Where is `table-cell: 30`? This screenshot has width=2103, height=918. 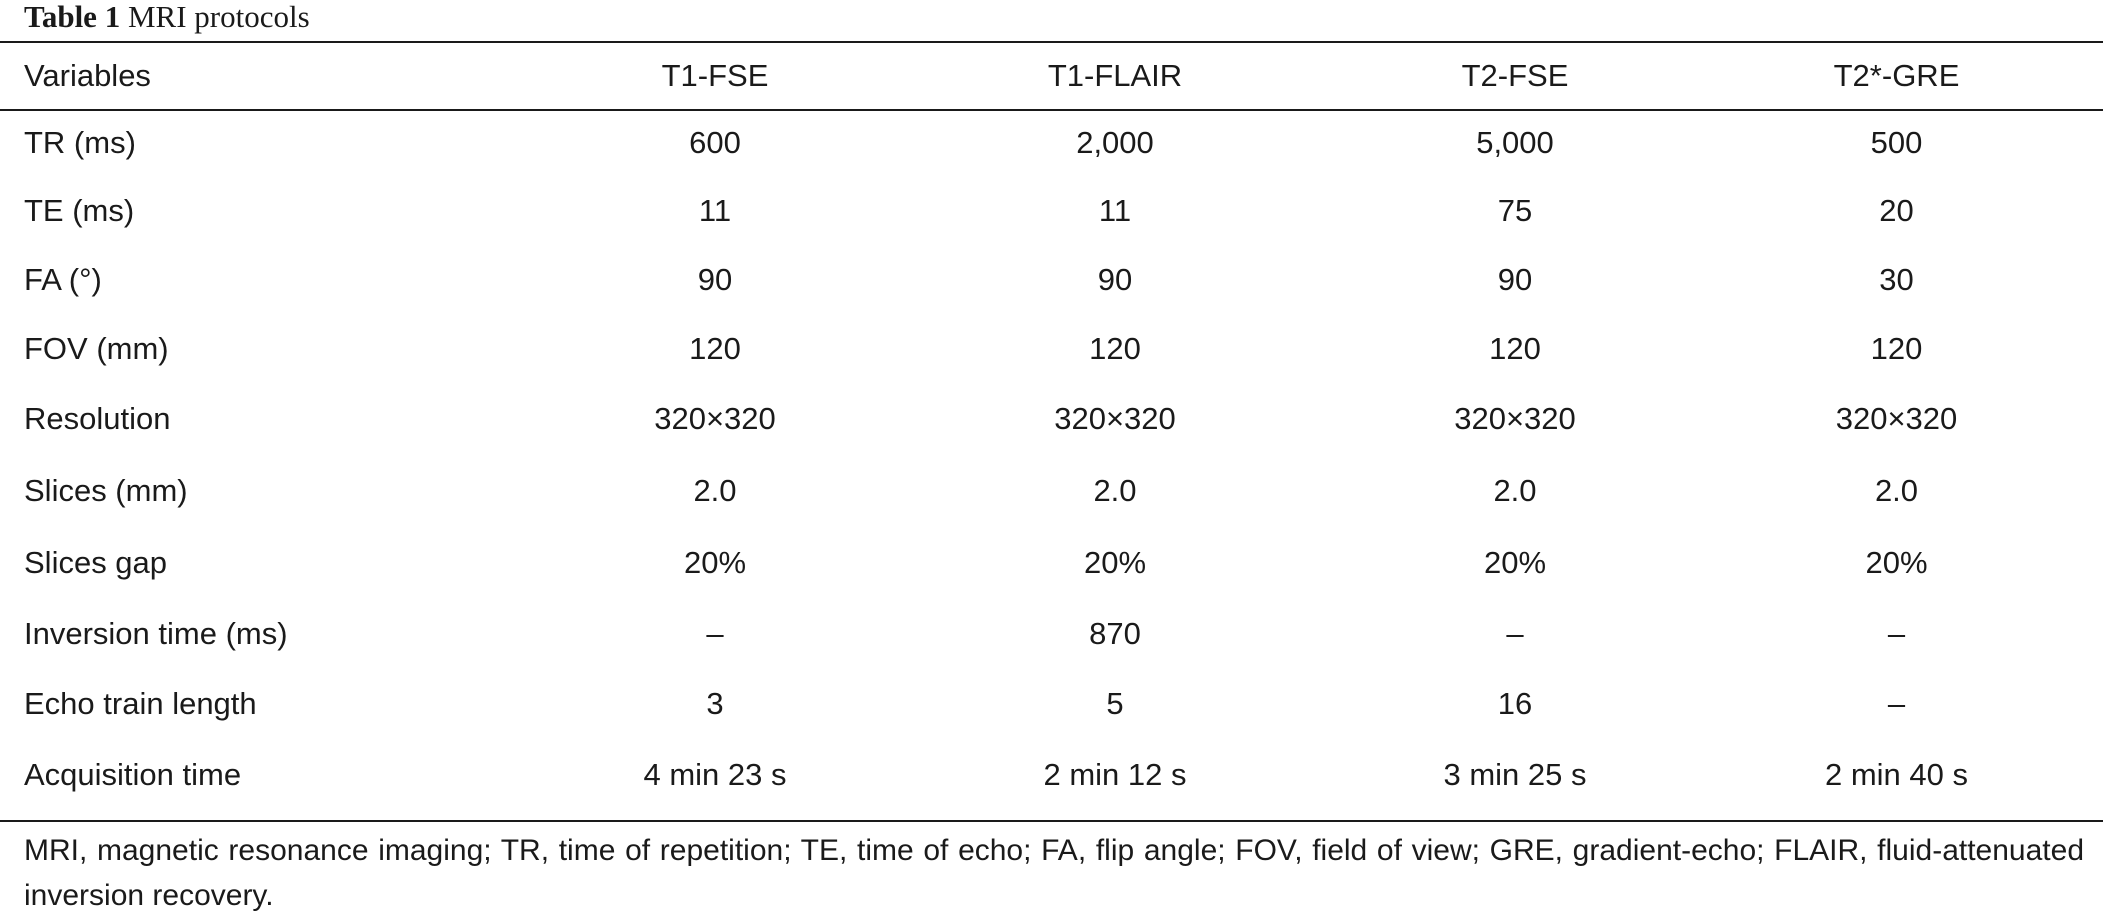 table-cell: 30 is located at coordinates (1896, 279).